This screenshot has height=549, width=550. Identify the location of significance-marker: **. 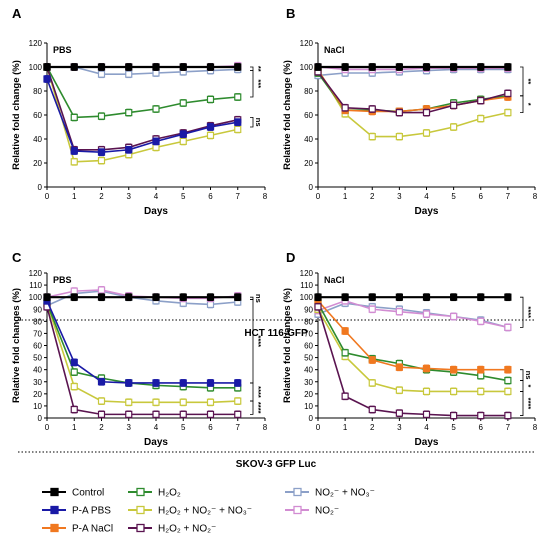
(526, 81).